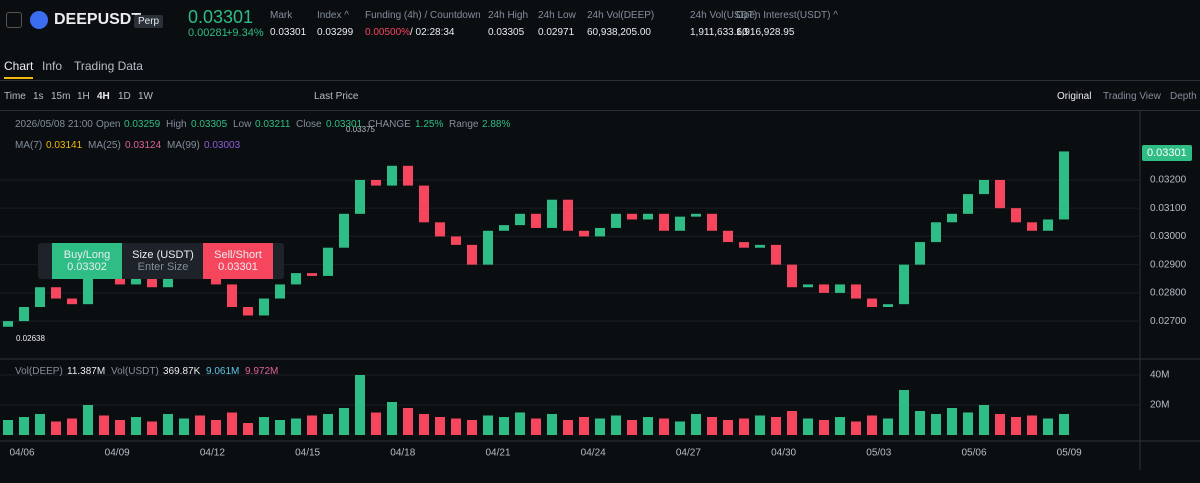 Image resolution: width=1200 pixels, height=483 pixels. I want to click on view: Depth, so click(1183, 96).